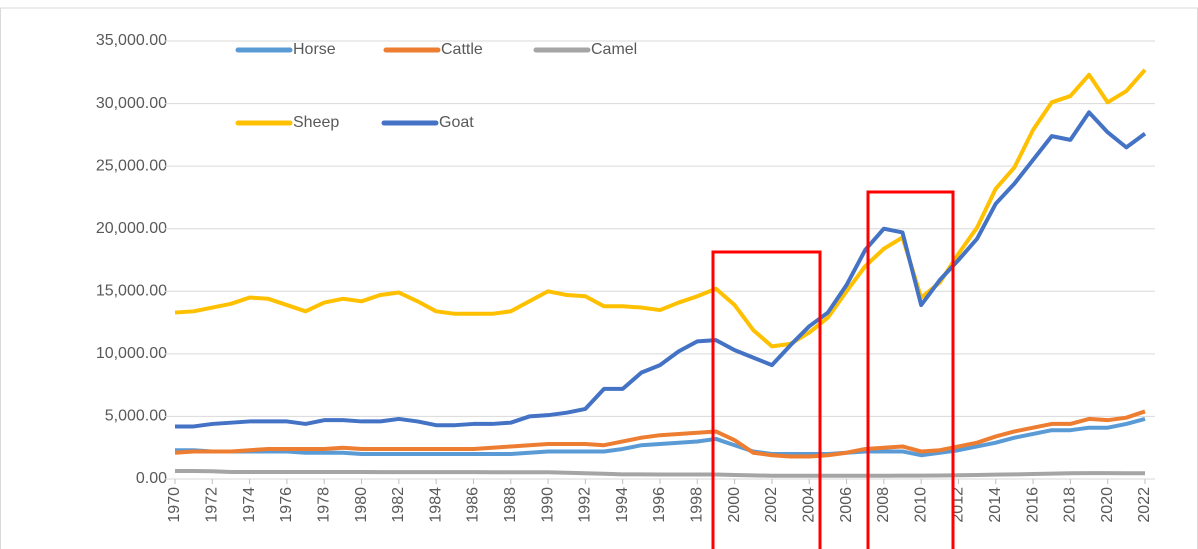 This screenshot has width=1198, height=549. Describe the element at coordinates (131, 291) in the screenshot. I see `y-tick-label: 15,000.00` at that location.